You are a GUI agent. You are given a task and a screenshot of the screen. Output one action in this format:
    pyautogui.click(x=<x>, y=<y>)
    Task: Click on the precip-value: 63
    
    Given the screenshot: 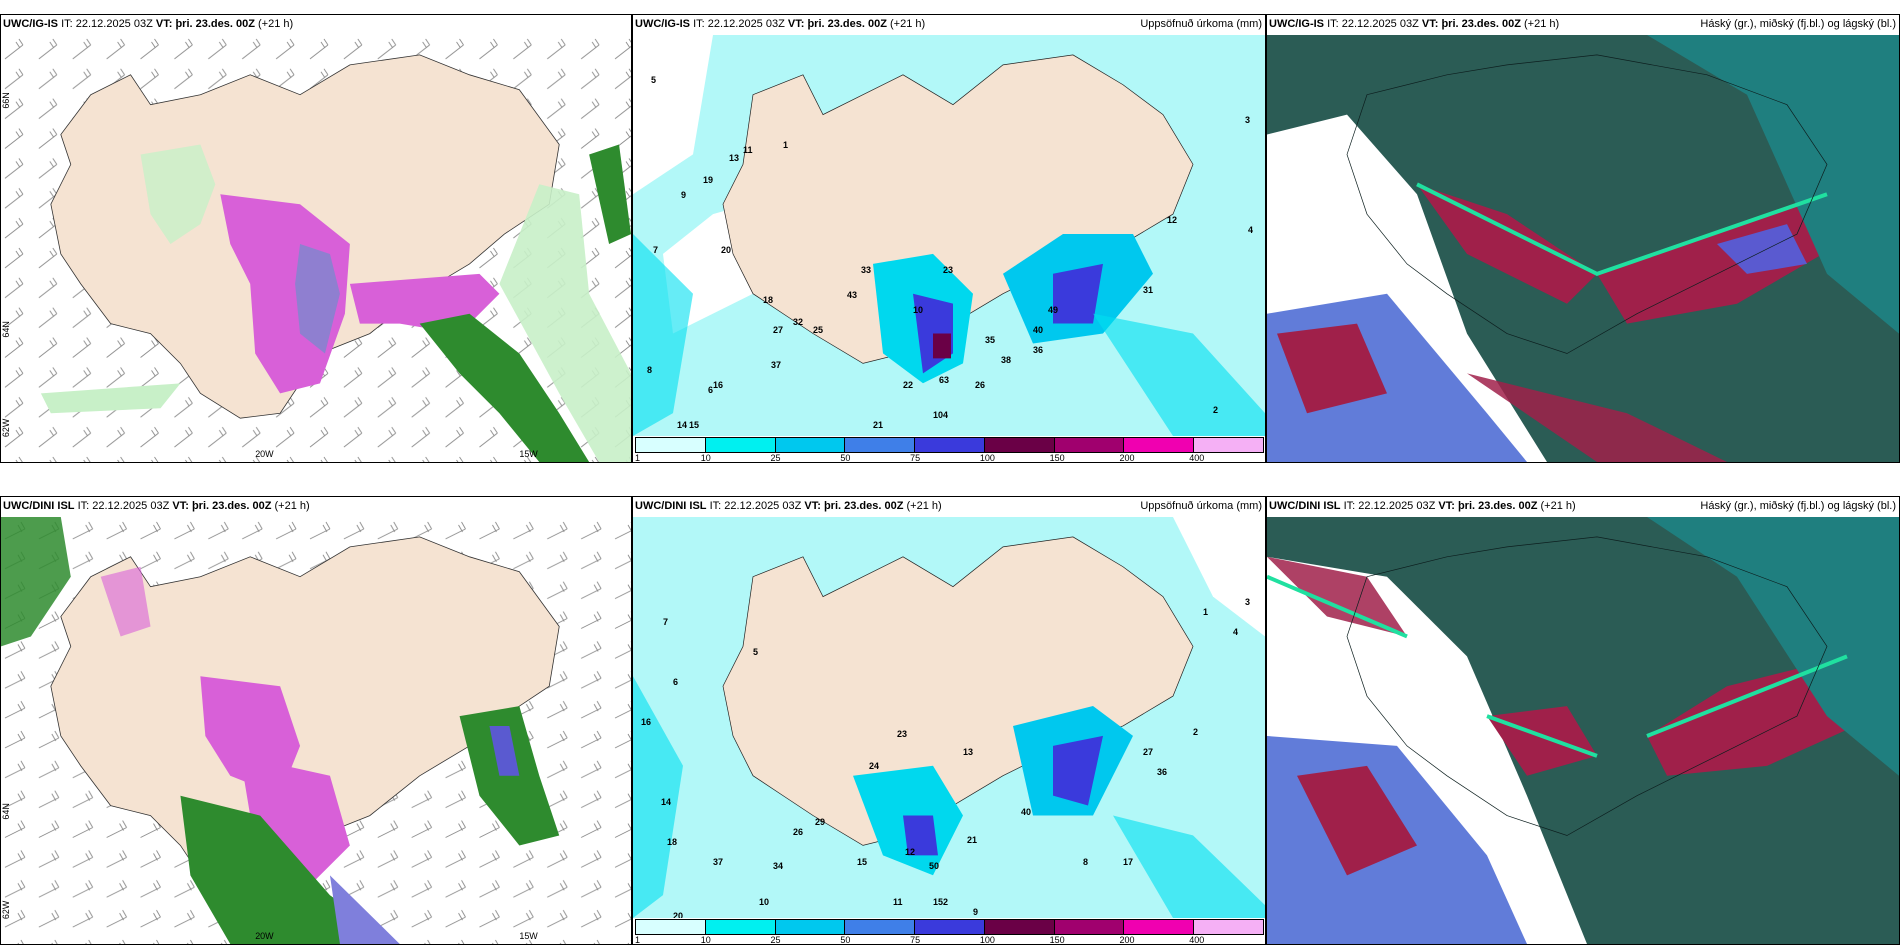 What is the action you would take?
    pyautogui.click(x=944, y=380)
    